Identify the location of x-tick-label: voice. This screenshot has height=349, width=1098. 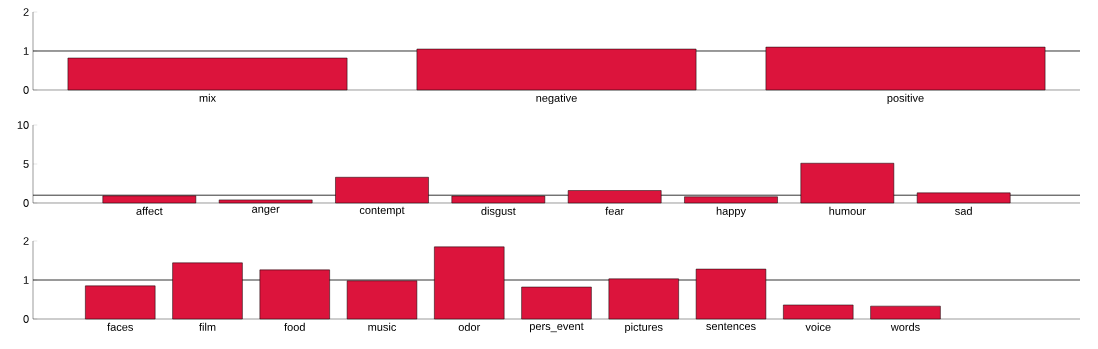
(818, 326).